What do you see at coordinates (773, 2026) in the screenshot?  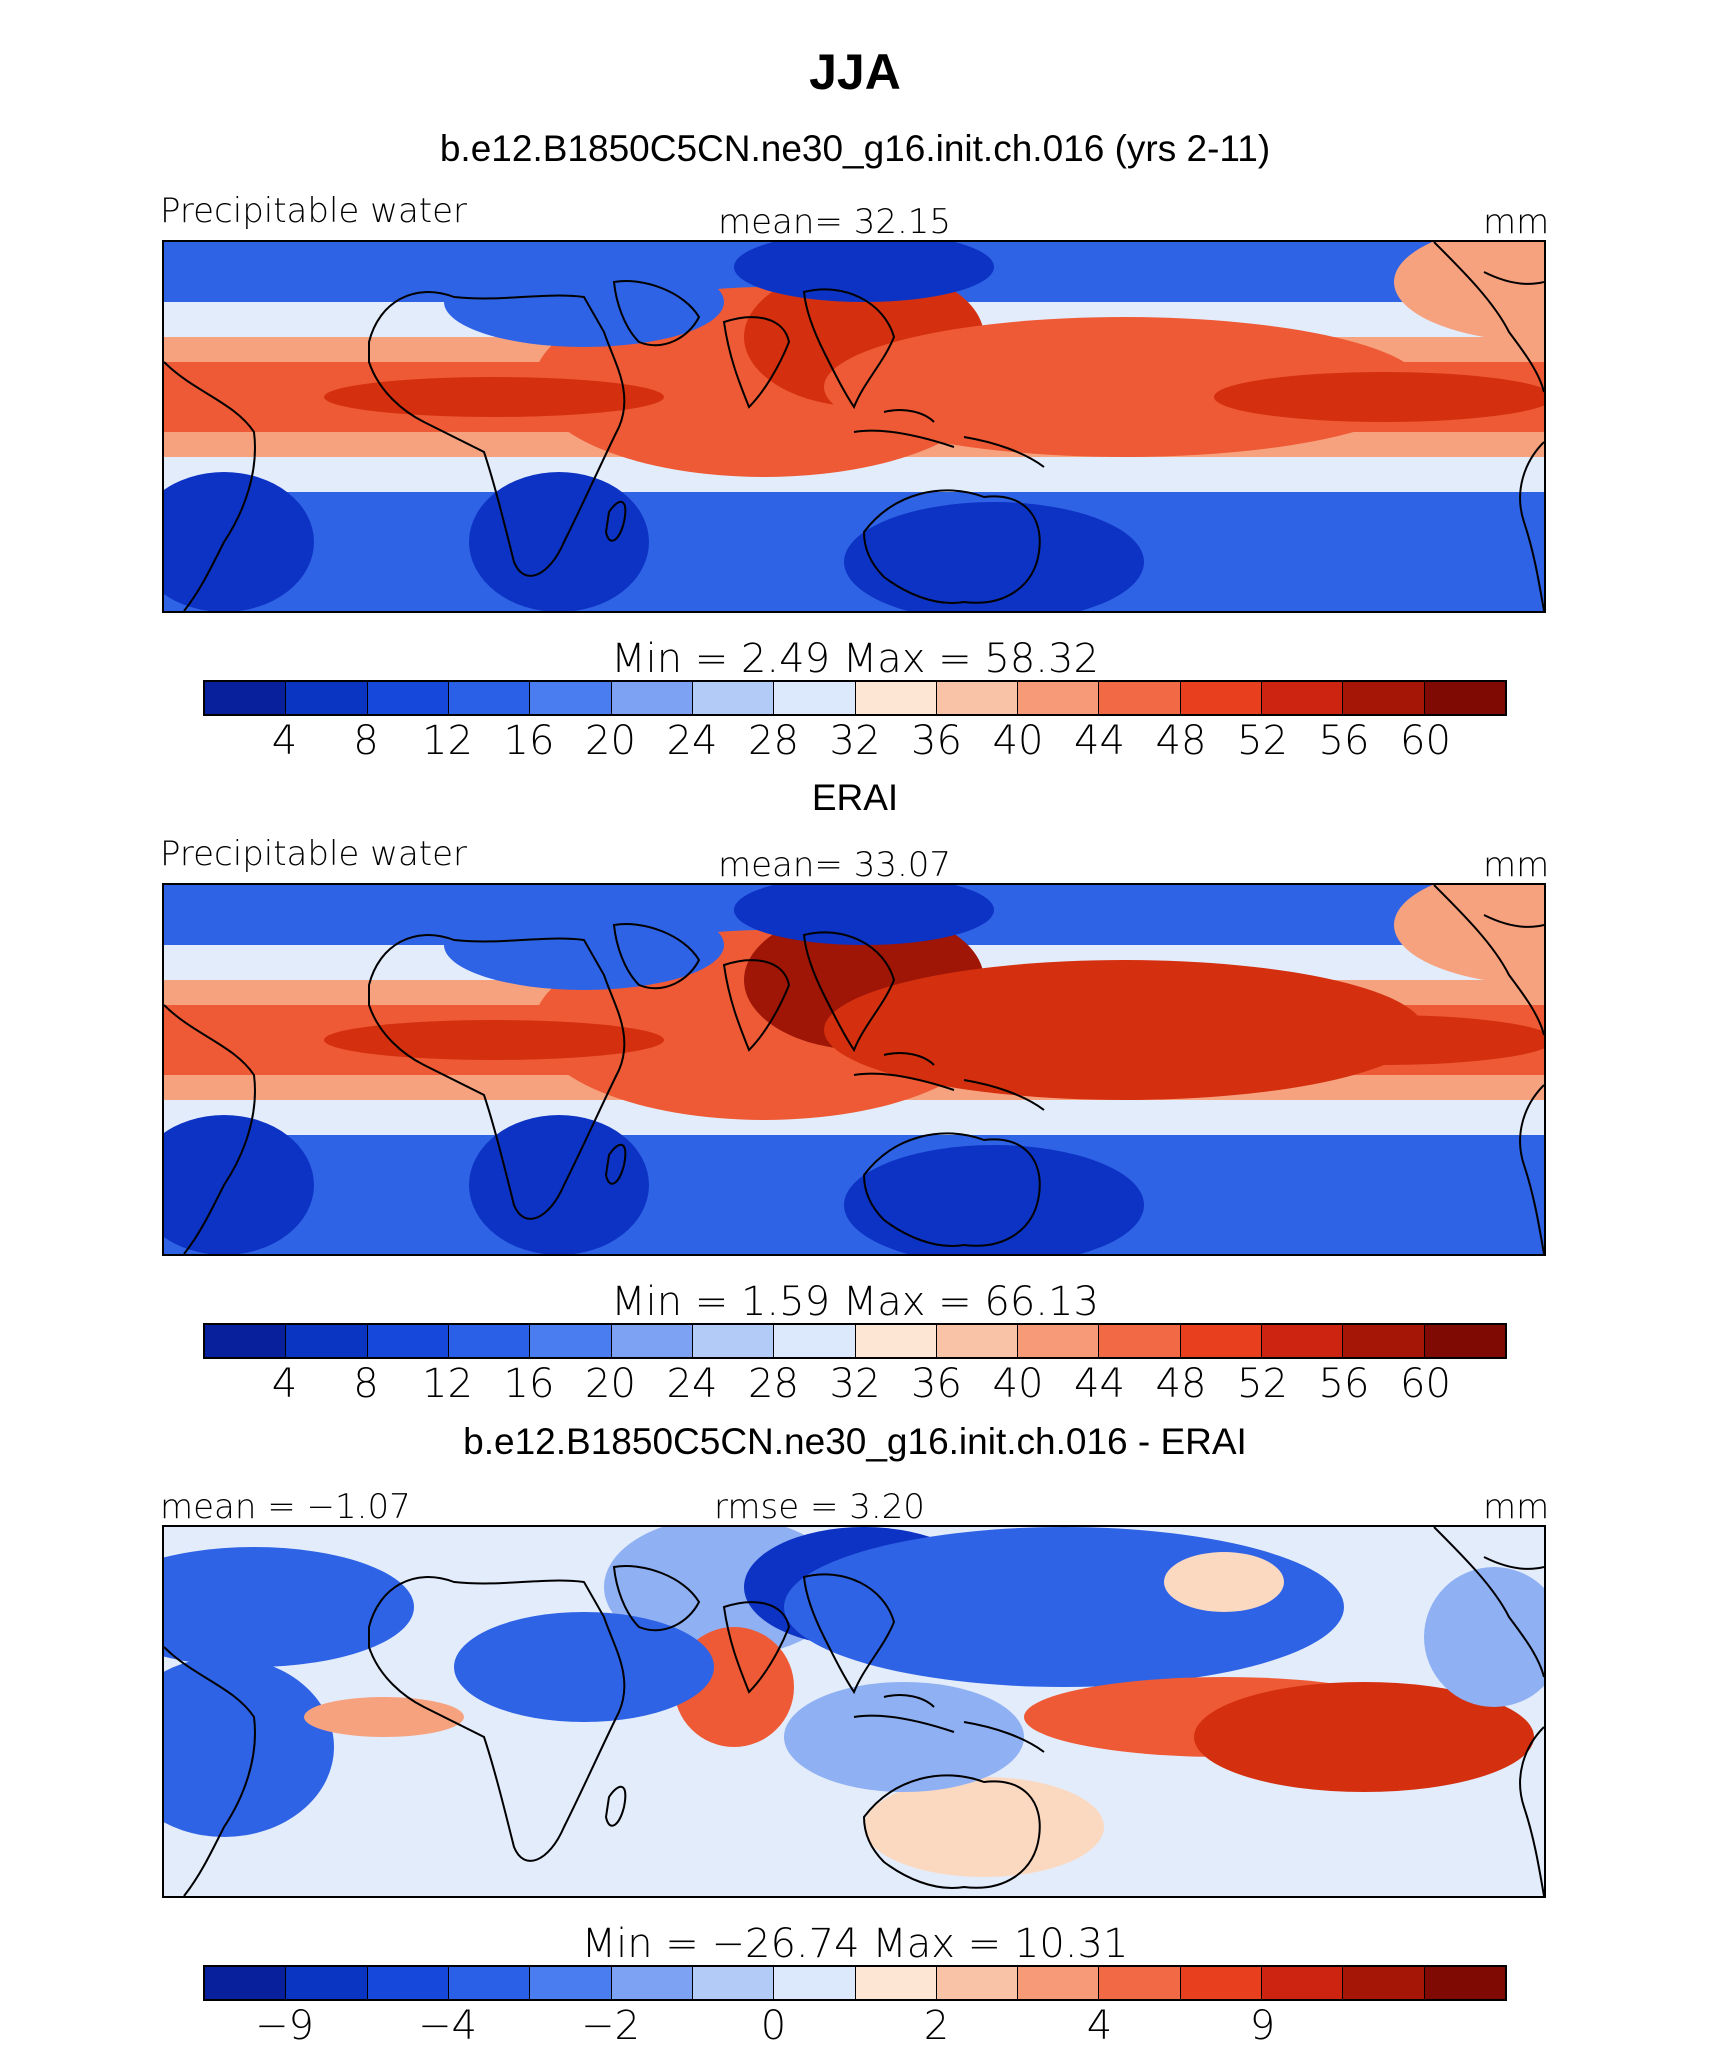 I see `colorbar-tick-label: 0` at bounding box center [773, 2026].